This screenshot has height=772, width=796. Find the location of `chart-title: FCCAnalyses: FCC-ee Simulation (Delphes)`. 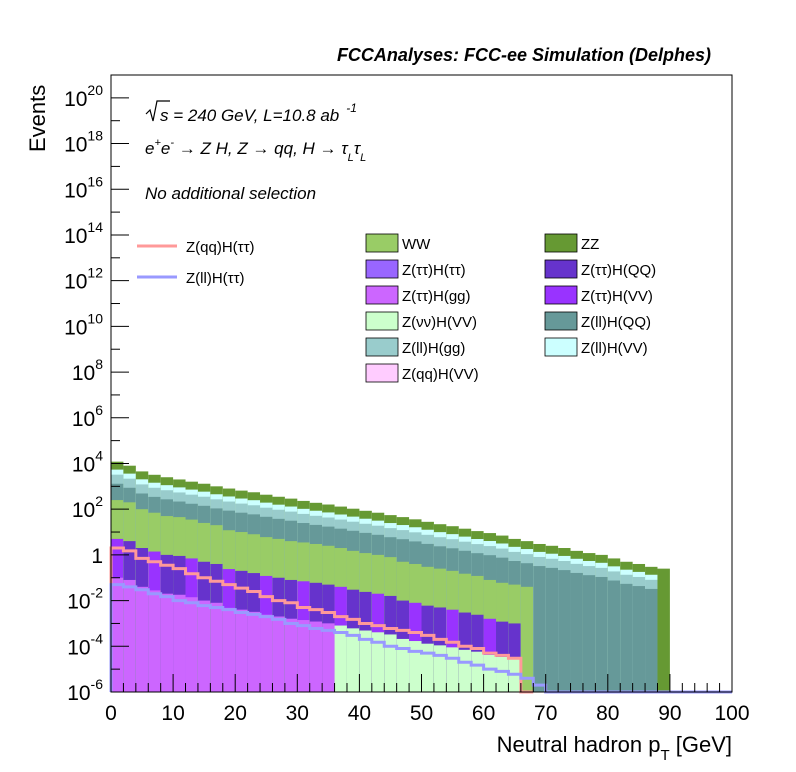

chart-title: FCCAnalyses: FCC-ee Simulation (Delphes) is located at coordinates (524, 55).